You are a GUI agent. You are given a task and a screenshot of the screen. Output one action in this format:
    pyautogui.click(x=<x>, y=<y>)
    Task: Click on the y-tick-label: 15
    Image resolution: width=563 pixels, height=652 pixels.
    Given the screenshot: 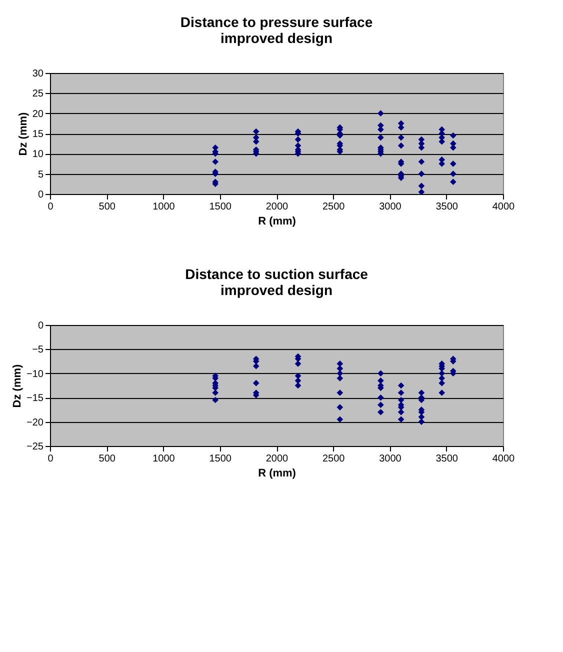 What is the action you would take?
    pyautogui.click(x=38, y=134)
    